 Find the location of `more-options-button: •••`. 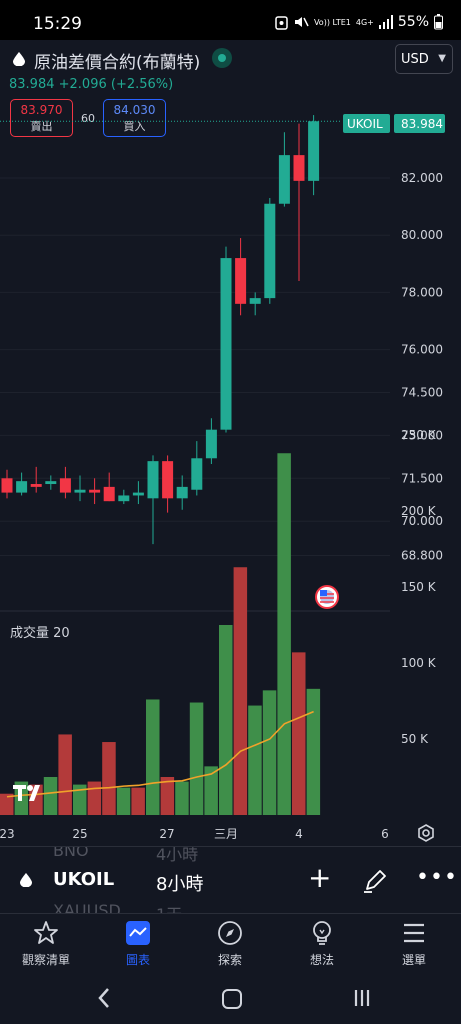

more-options-button: ••• is located at coordinates (437, 877).